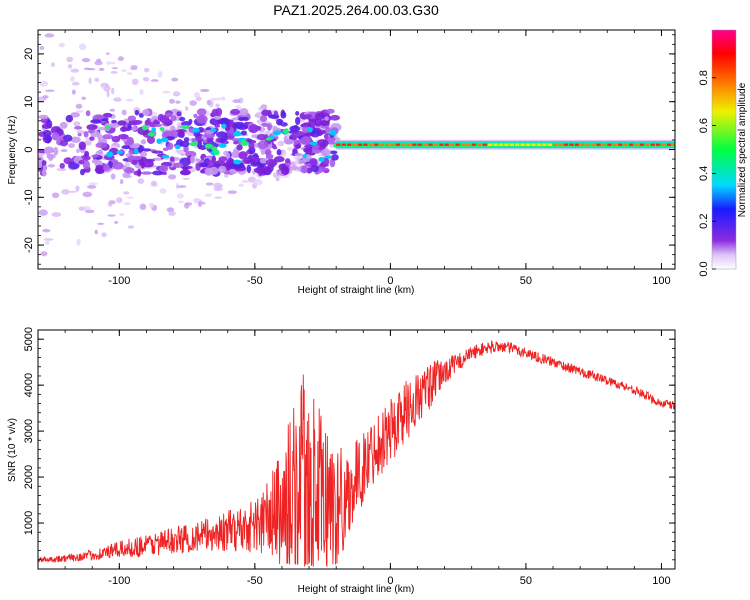  What do you see at coordinates (390, 581) in the screenshot?
I see `snr-x-tick-label: 0` at bounding box center [390, 581].